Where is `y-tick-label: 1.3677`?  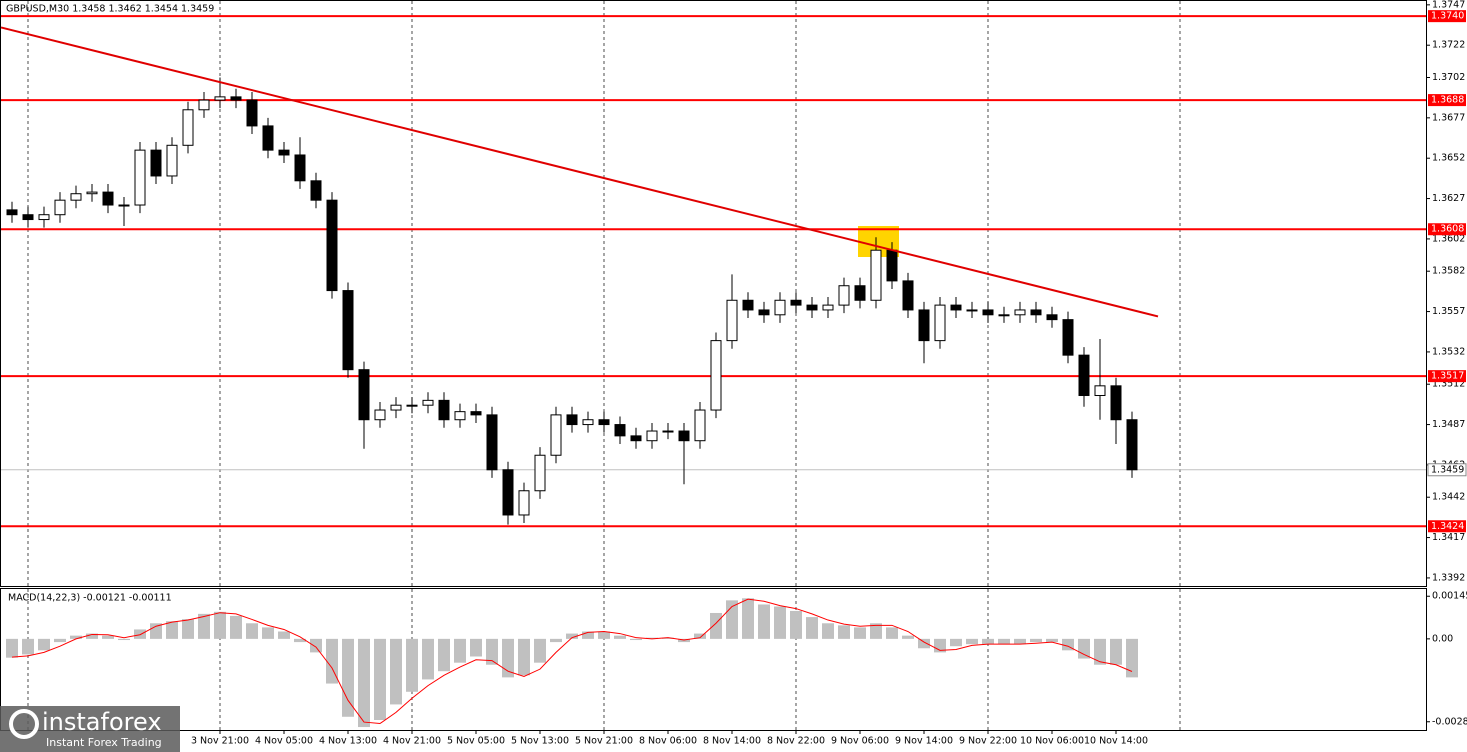
y-tick-label: 1.3677 is located at coordinates (1448, 117).